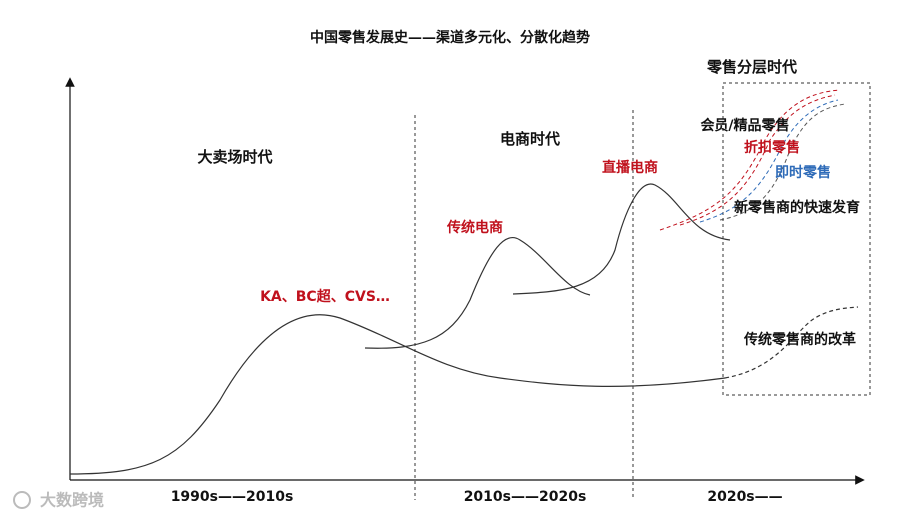 The width and height of the screenshot is (900, 518). Describe the element at coordinates (474, 227) in the screenshot. I see `curve-label: 传统电商` at that location.